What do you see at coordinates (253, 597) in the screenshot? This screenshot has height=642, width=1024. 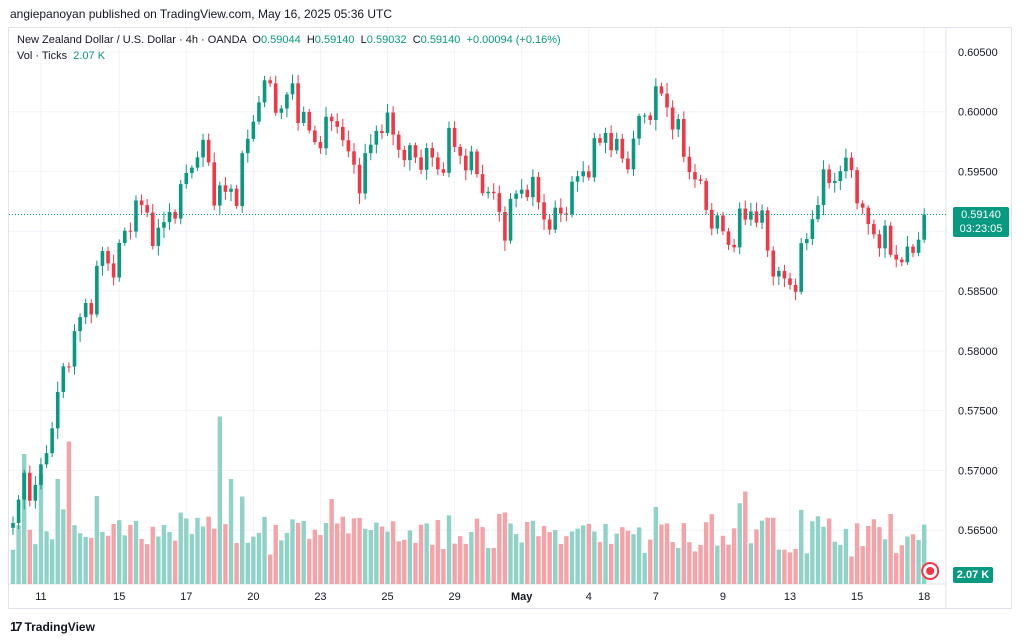 I see `time-tick-label: 20` at bounding box center [253, 597].